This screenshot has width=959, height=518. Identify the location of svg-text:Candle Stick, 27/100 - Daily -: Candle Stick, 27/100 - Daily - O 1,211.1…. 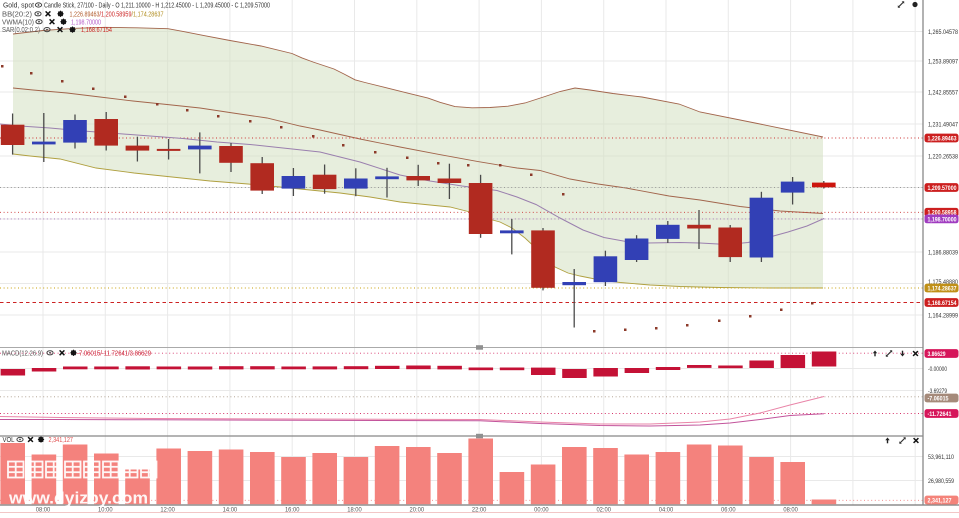
(157, 6).